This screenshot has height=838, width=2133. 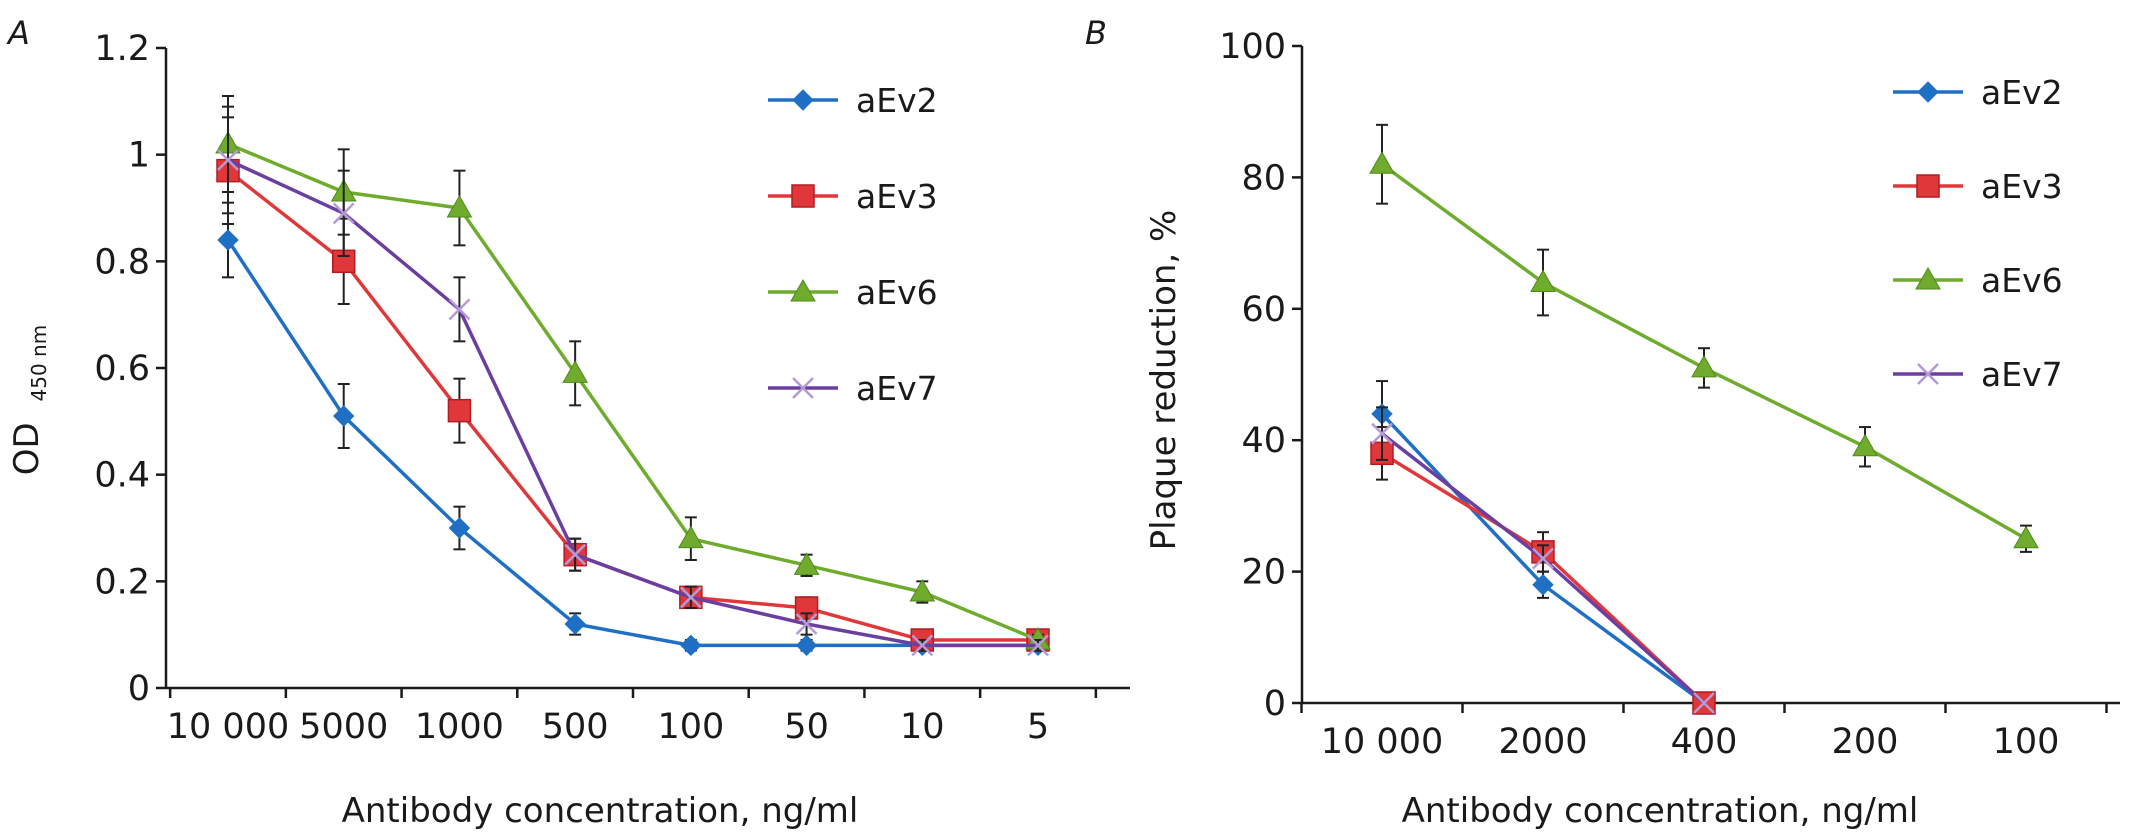 What do you see at coordinates (897, 388) in the screenshot?
I see `panel-a-legend-label: aEv7` at bounding box center [897, 388].